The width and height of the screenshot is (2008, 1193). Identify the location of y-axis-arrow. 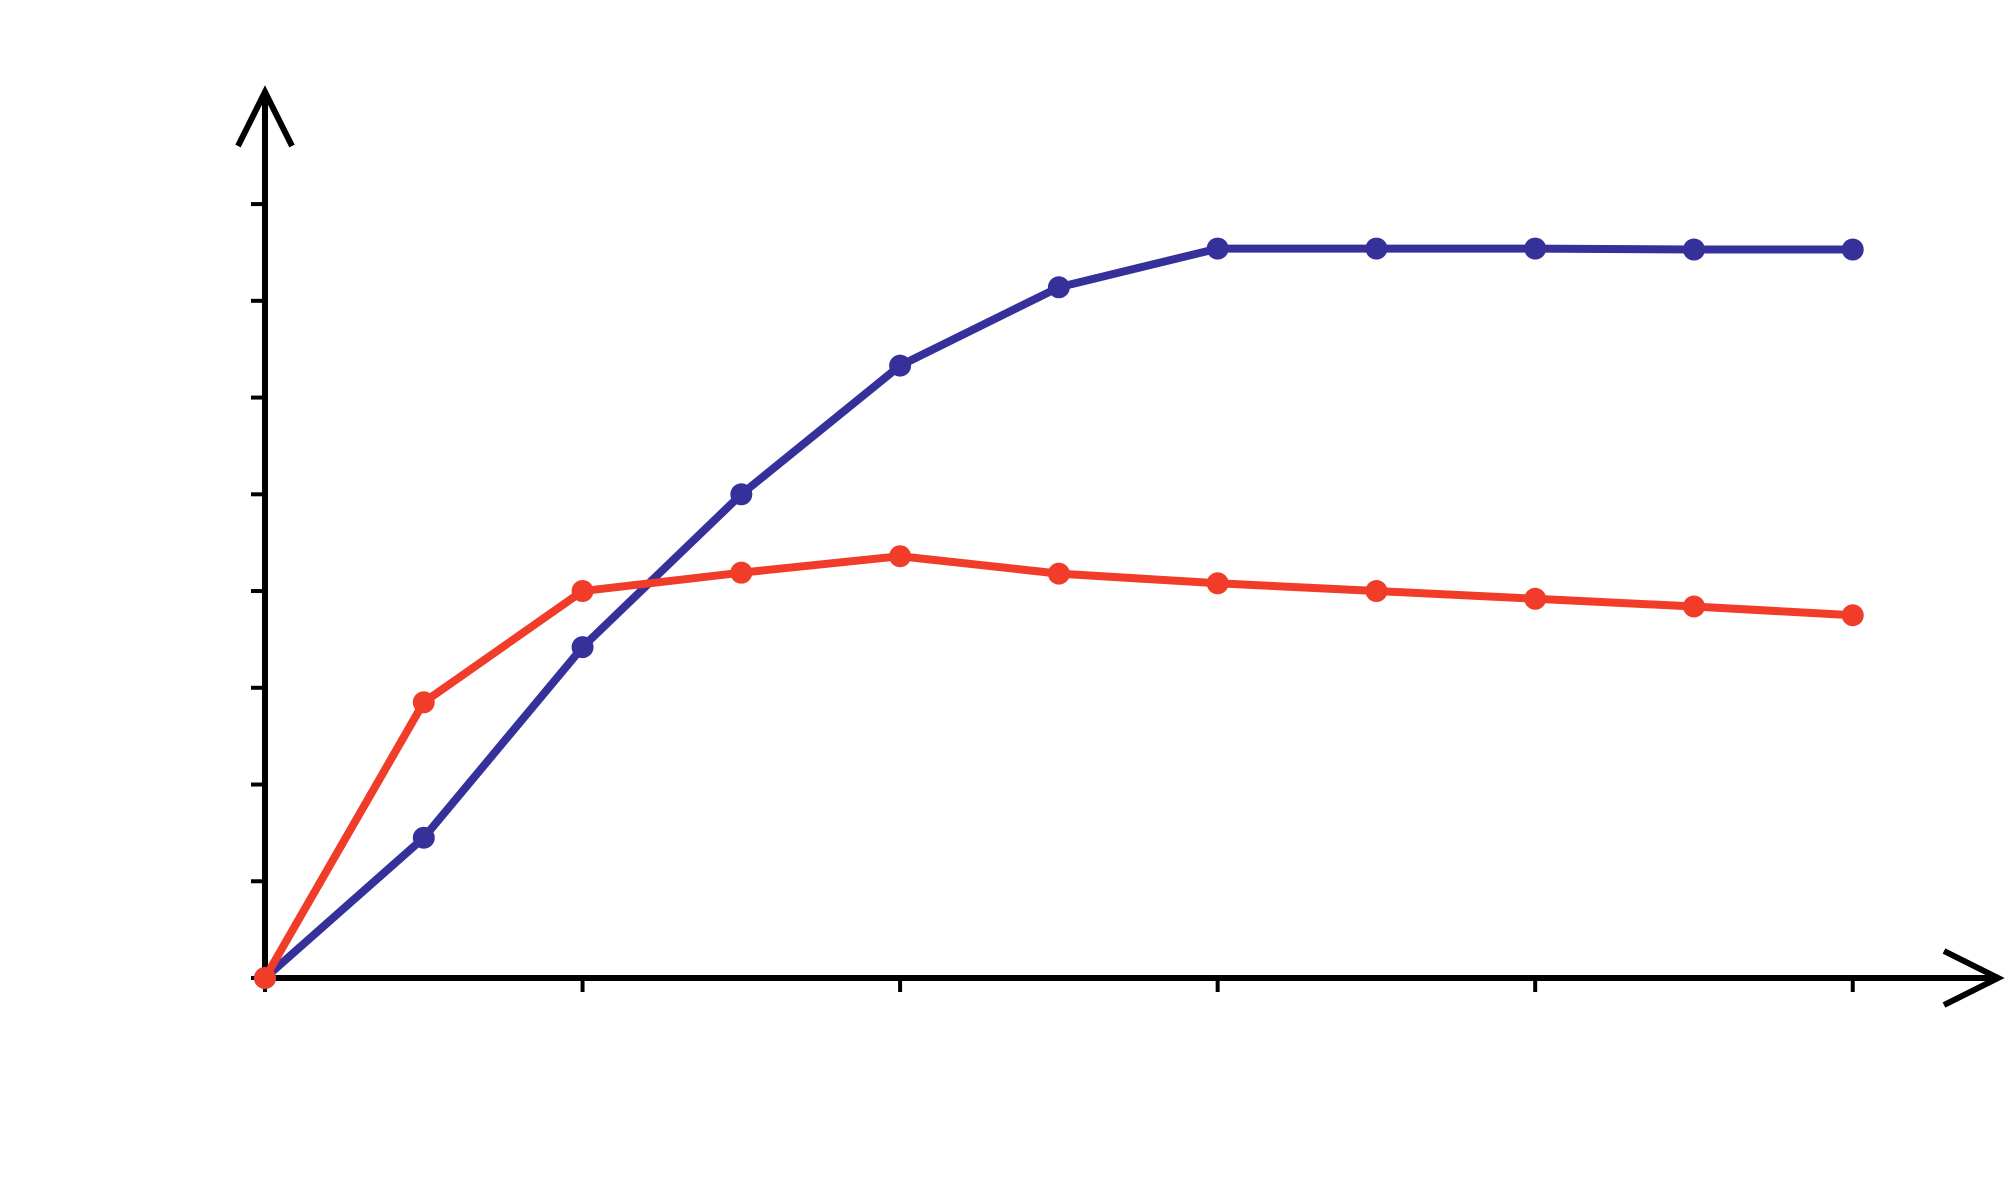
(265, 116).